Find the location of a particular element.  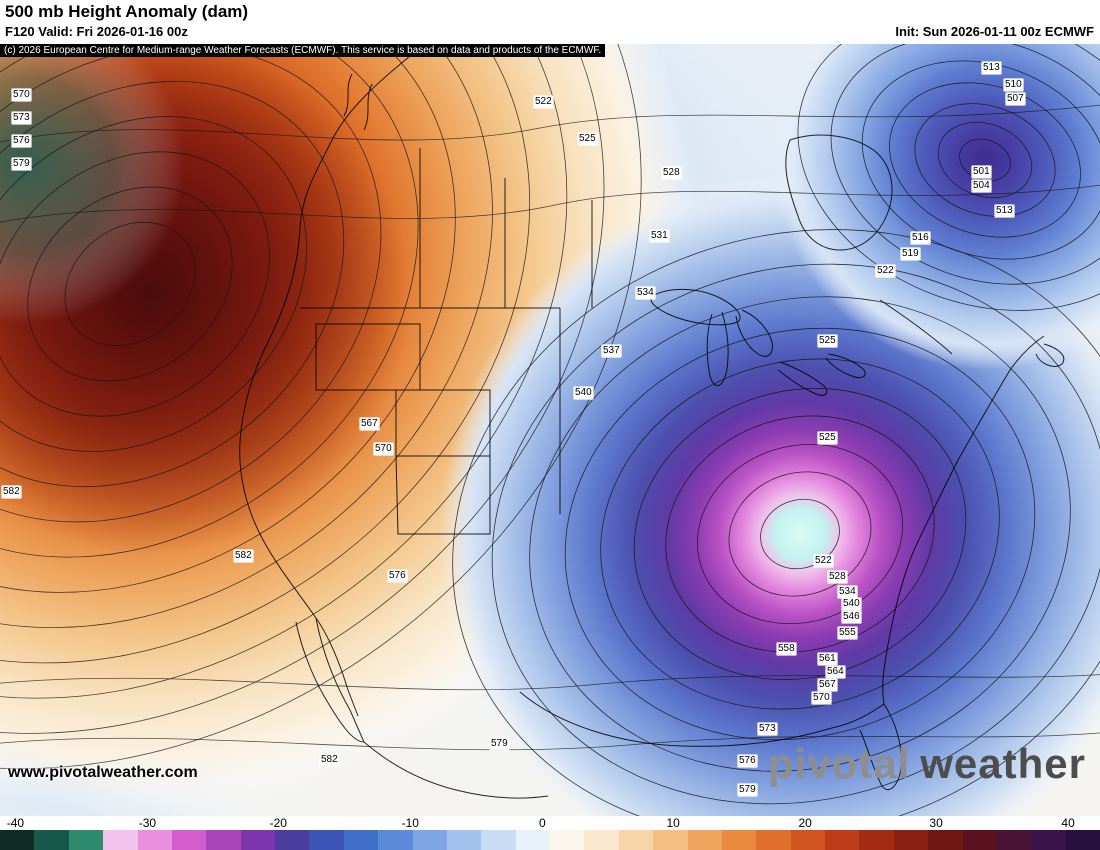

colorbar-tick-label: 10 is located at coordinates (673, 823).